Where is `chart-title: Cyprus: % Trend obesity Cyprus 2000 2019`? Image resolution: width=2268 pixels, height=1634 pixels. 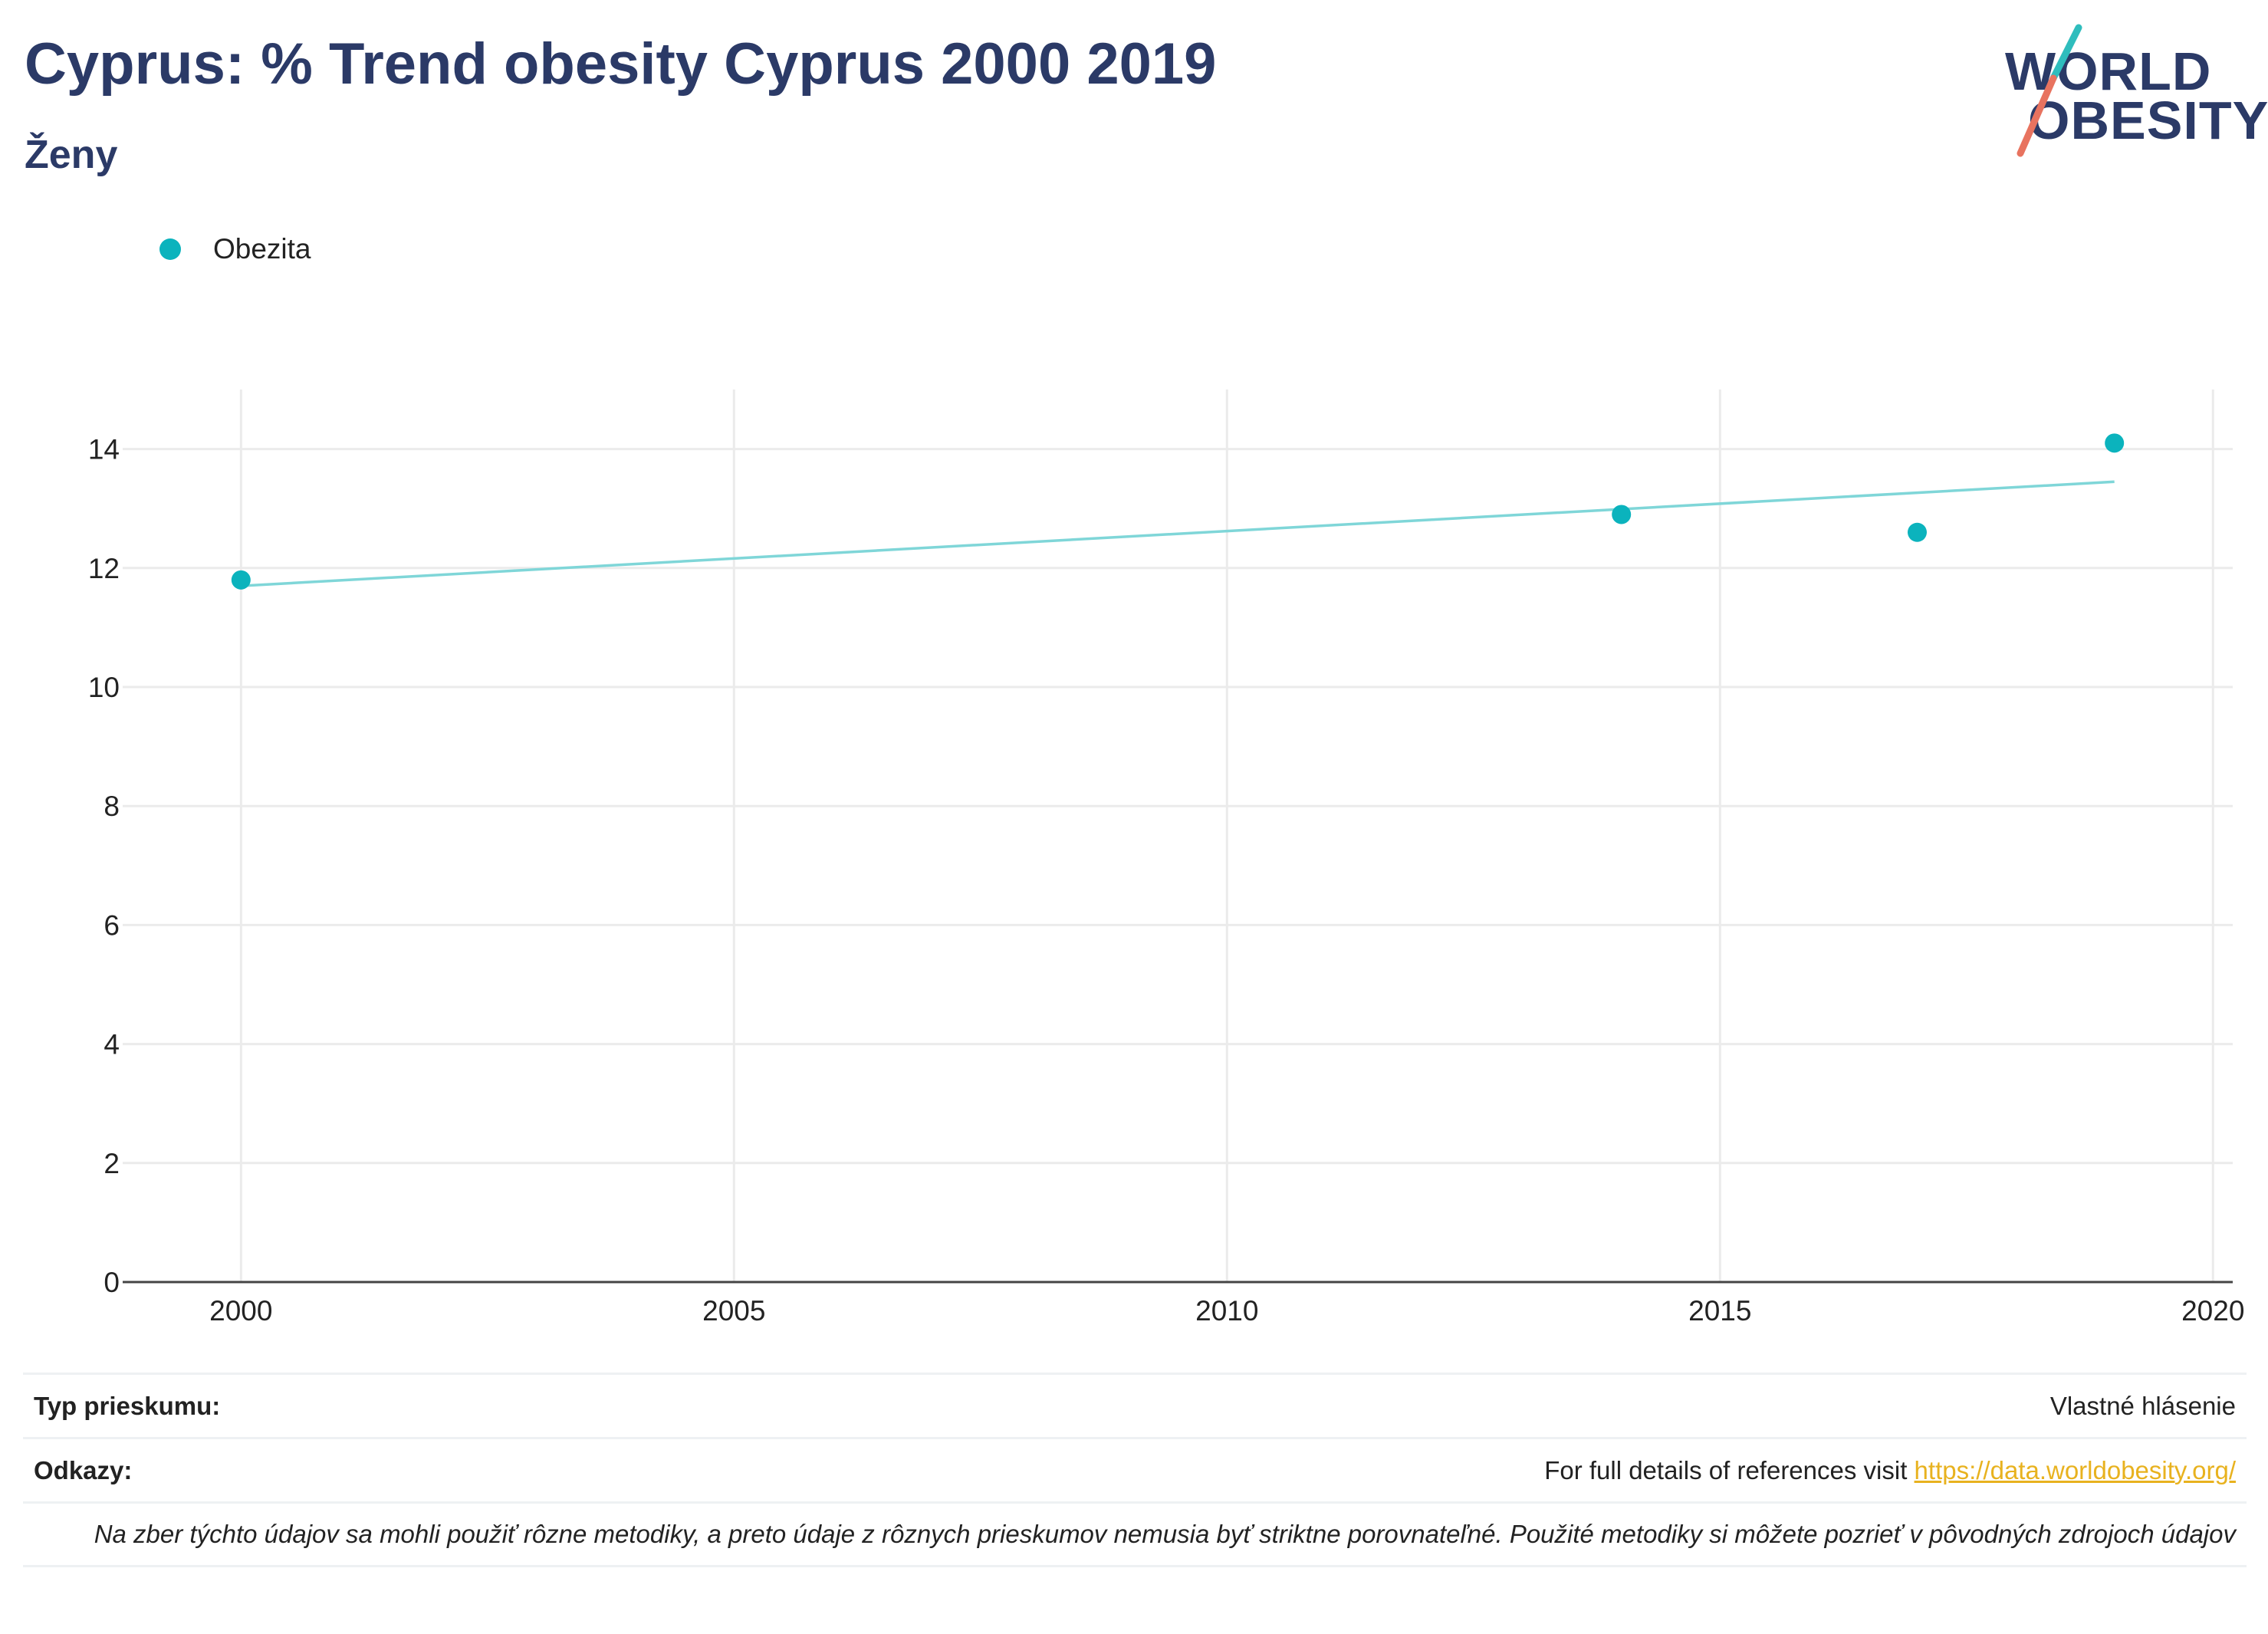
chart-title: Cyprus: % Trend obesity Cyprus 2000 2019 is located at coordinates (621, 64).